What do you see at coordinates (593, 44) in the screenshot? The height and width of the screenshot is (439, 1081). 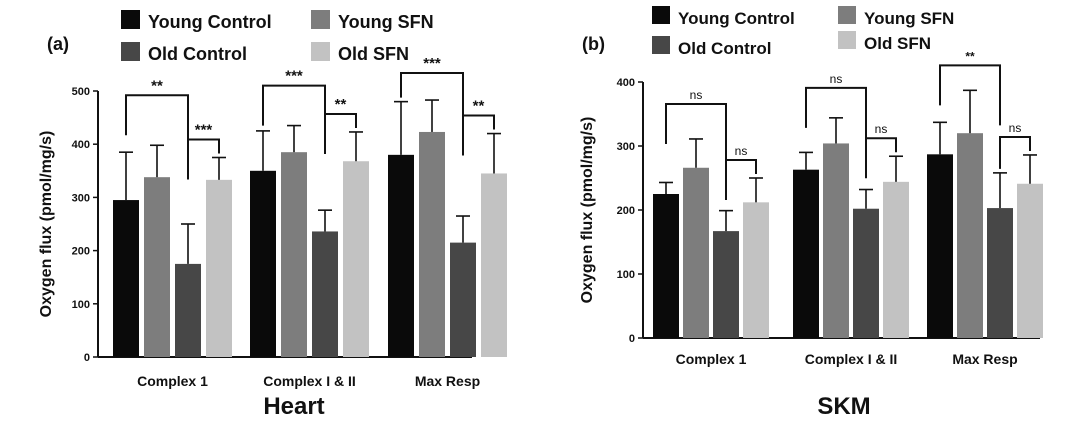 I see `panel-label: (b)` at bounding box center [593, 44].